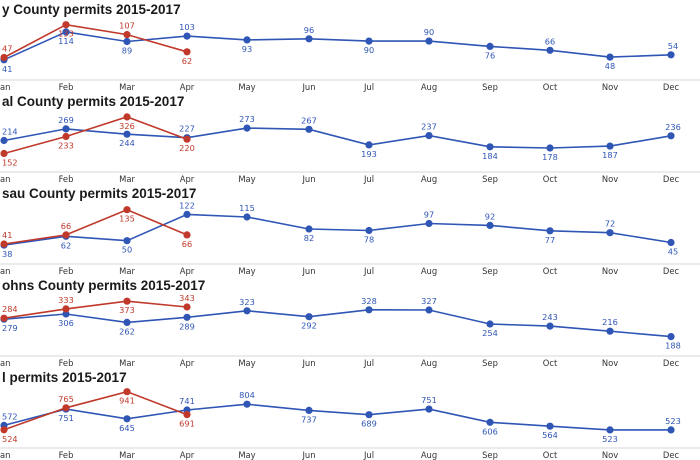  What do you see at coordinates (10, 309) in the screenshot?
I see `data-label: 284` at bounding box center [10, 309].